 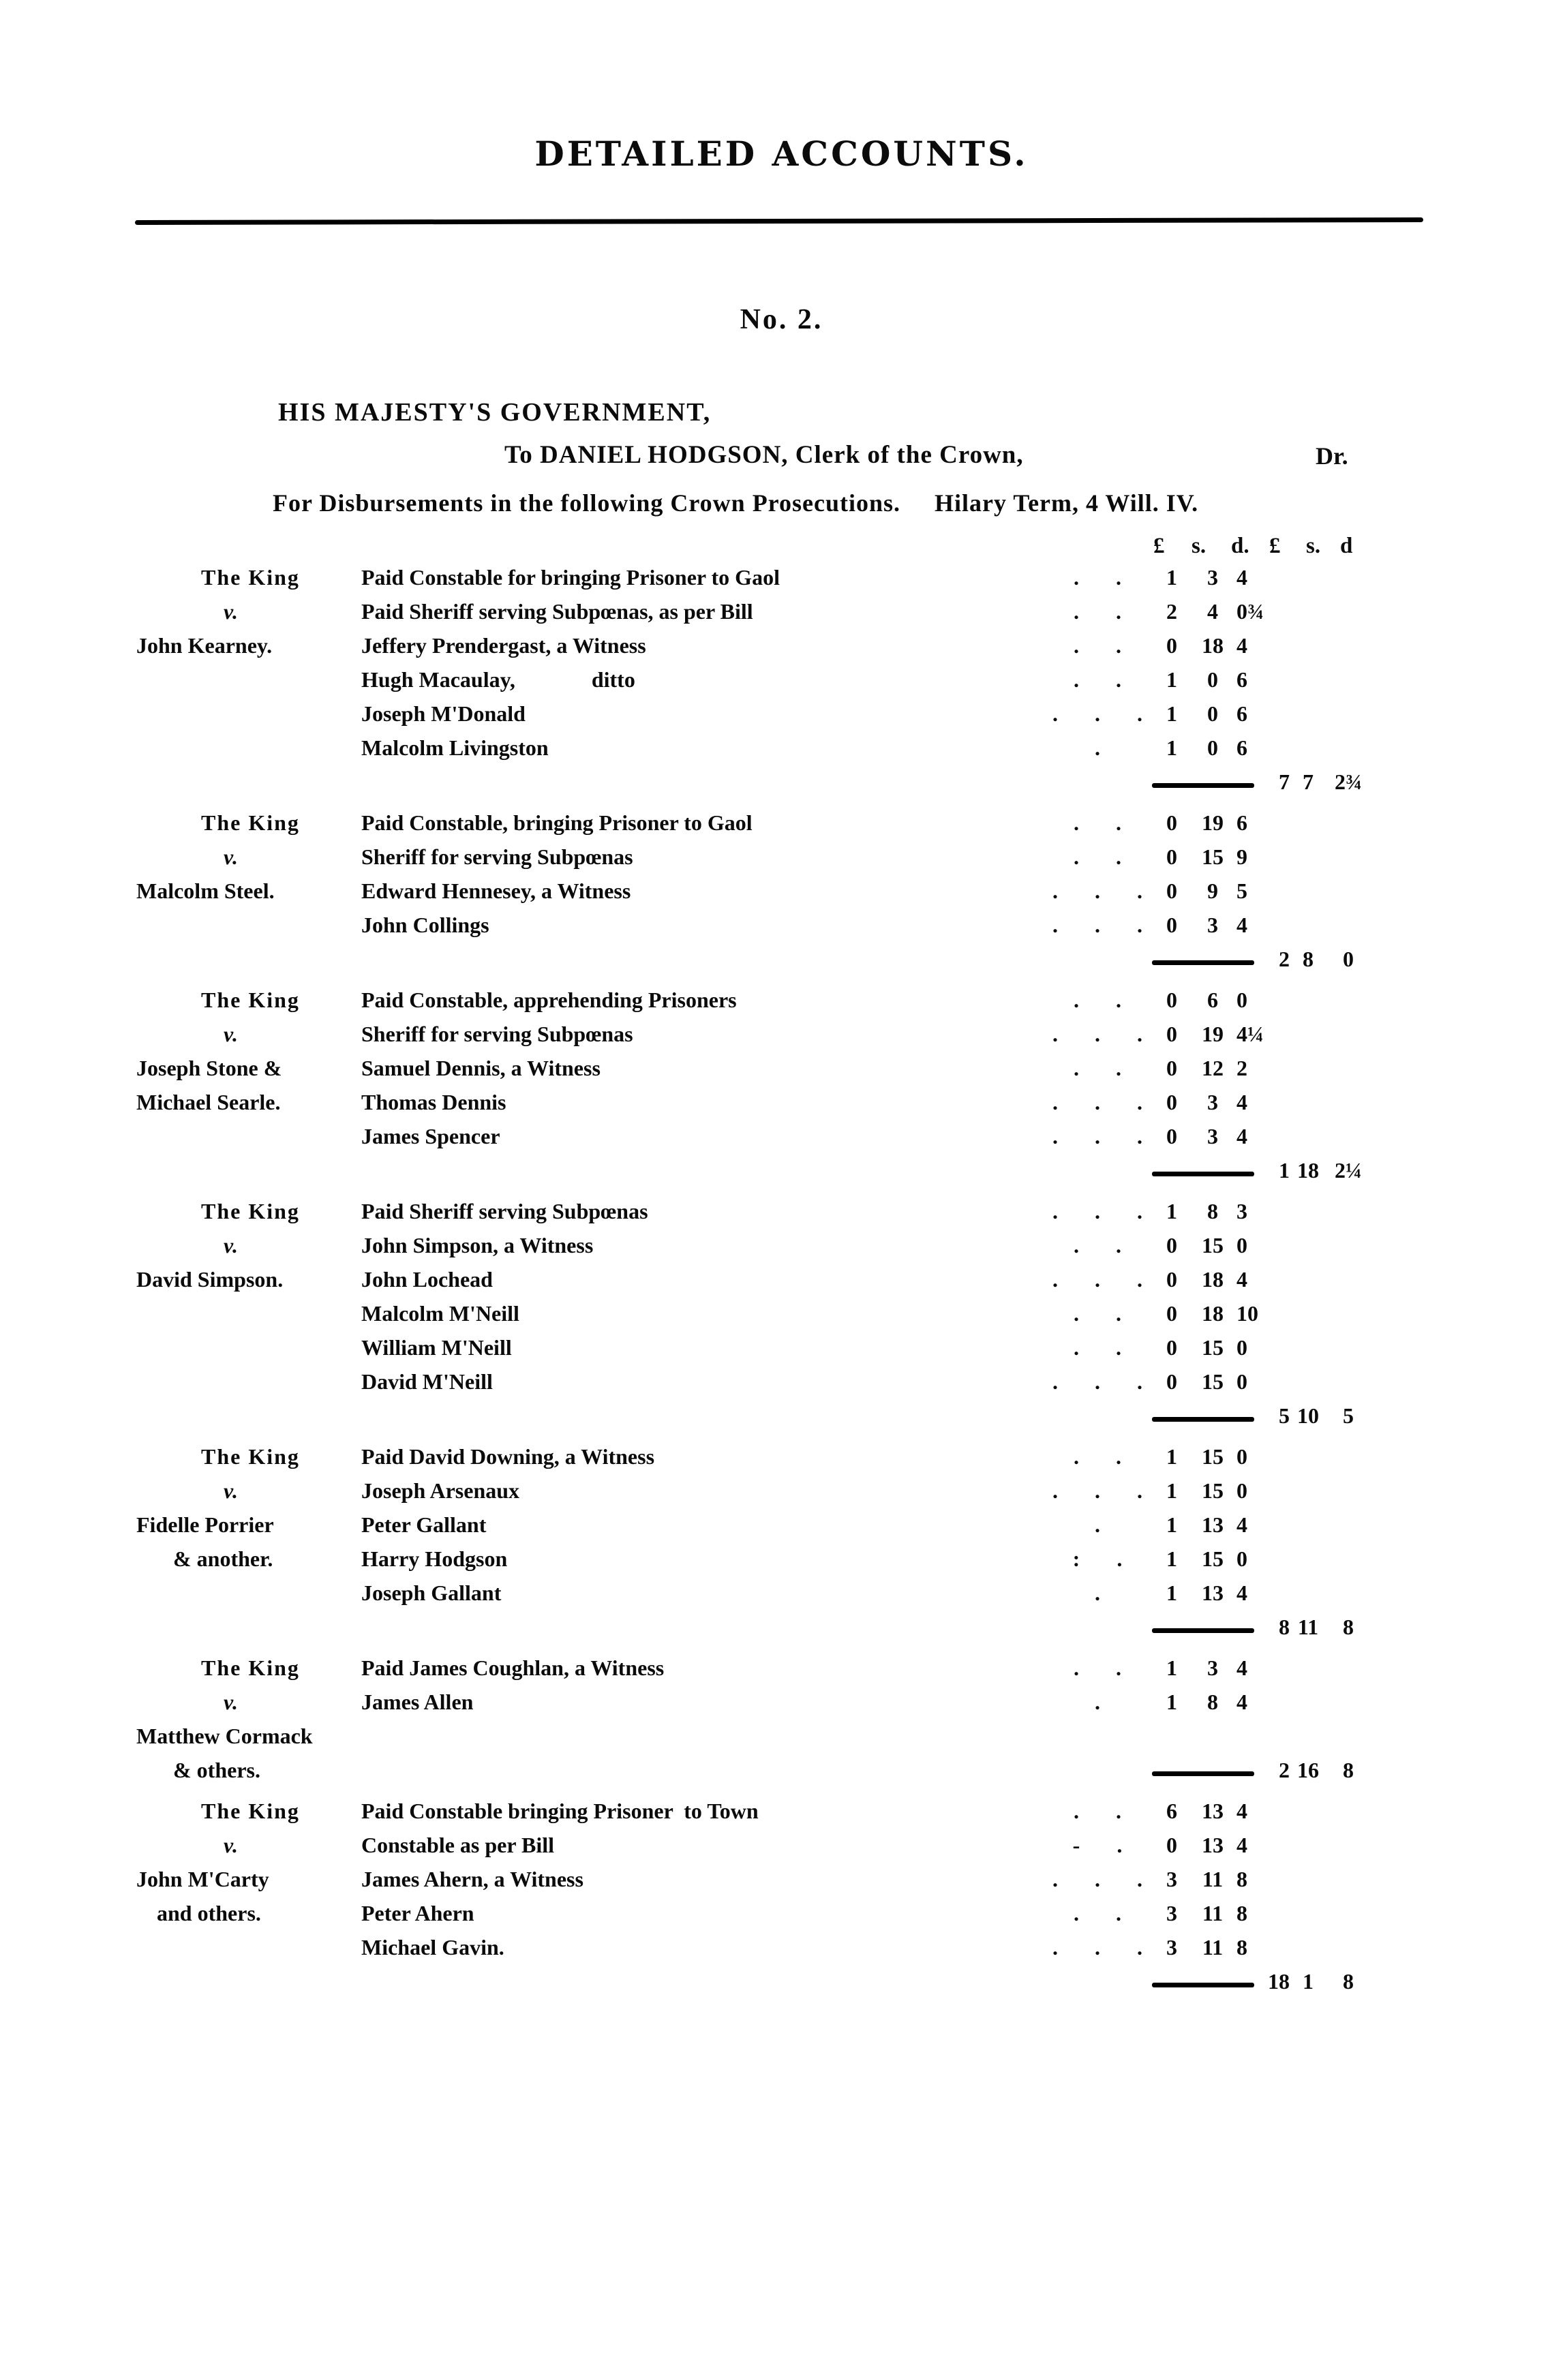 I want to click on currency-header-shillings: s., so click(x=1200, y=546).